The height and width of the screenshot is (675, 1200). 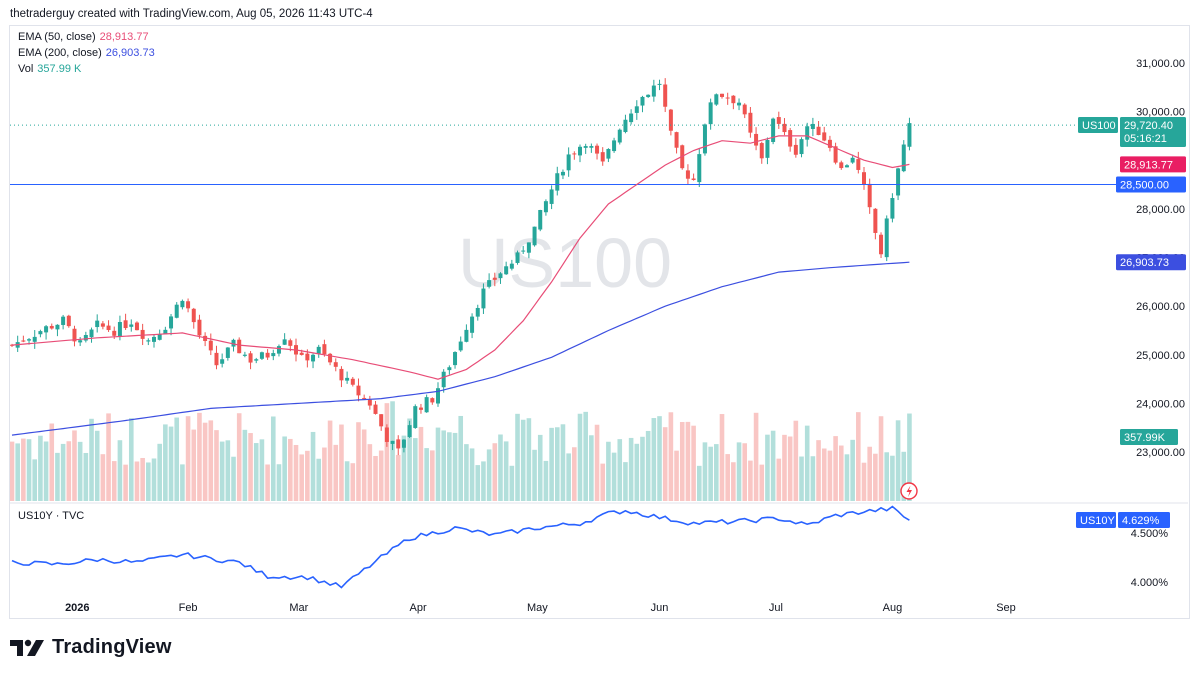 What do you see at coordinates (1150, 583) in the screenshot?
I see `yield-tick-label: 4.000%` at bounding box center [1150, 583].